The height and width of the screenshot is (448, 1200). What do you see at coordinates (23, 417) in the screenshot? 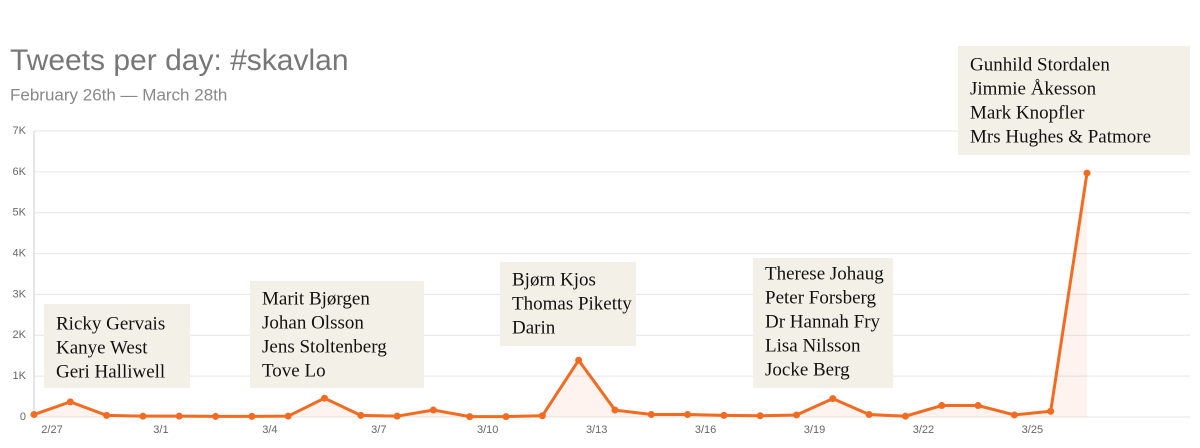
I see `y-tick-label: 0` at bounding box center [23, 417].